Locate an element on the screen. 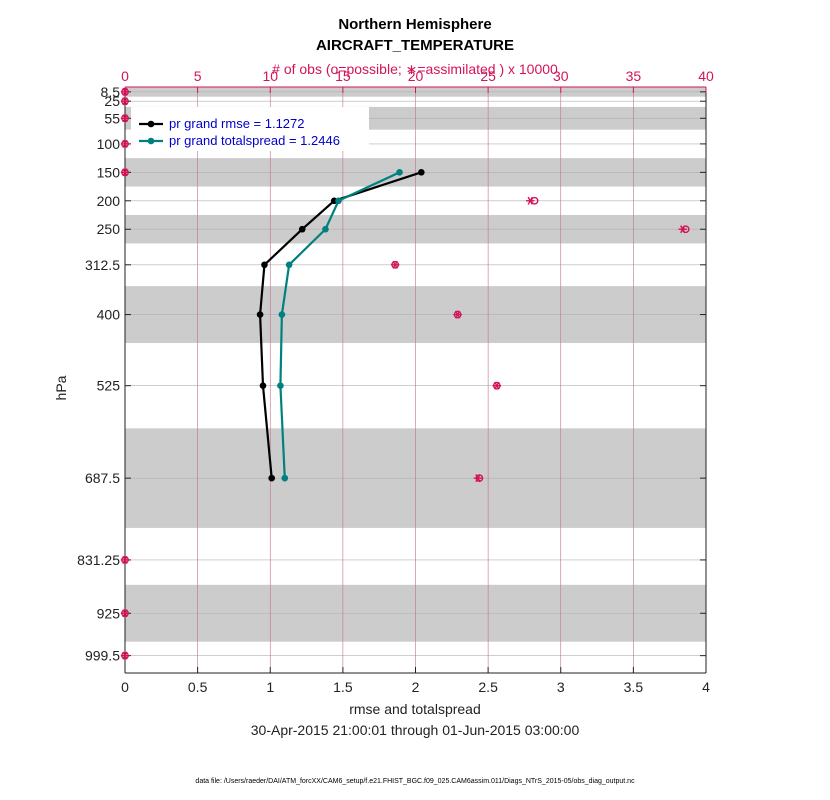  x-tick-label-1: 0.5 is located at coordinates (198, 687).